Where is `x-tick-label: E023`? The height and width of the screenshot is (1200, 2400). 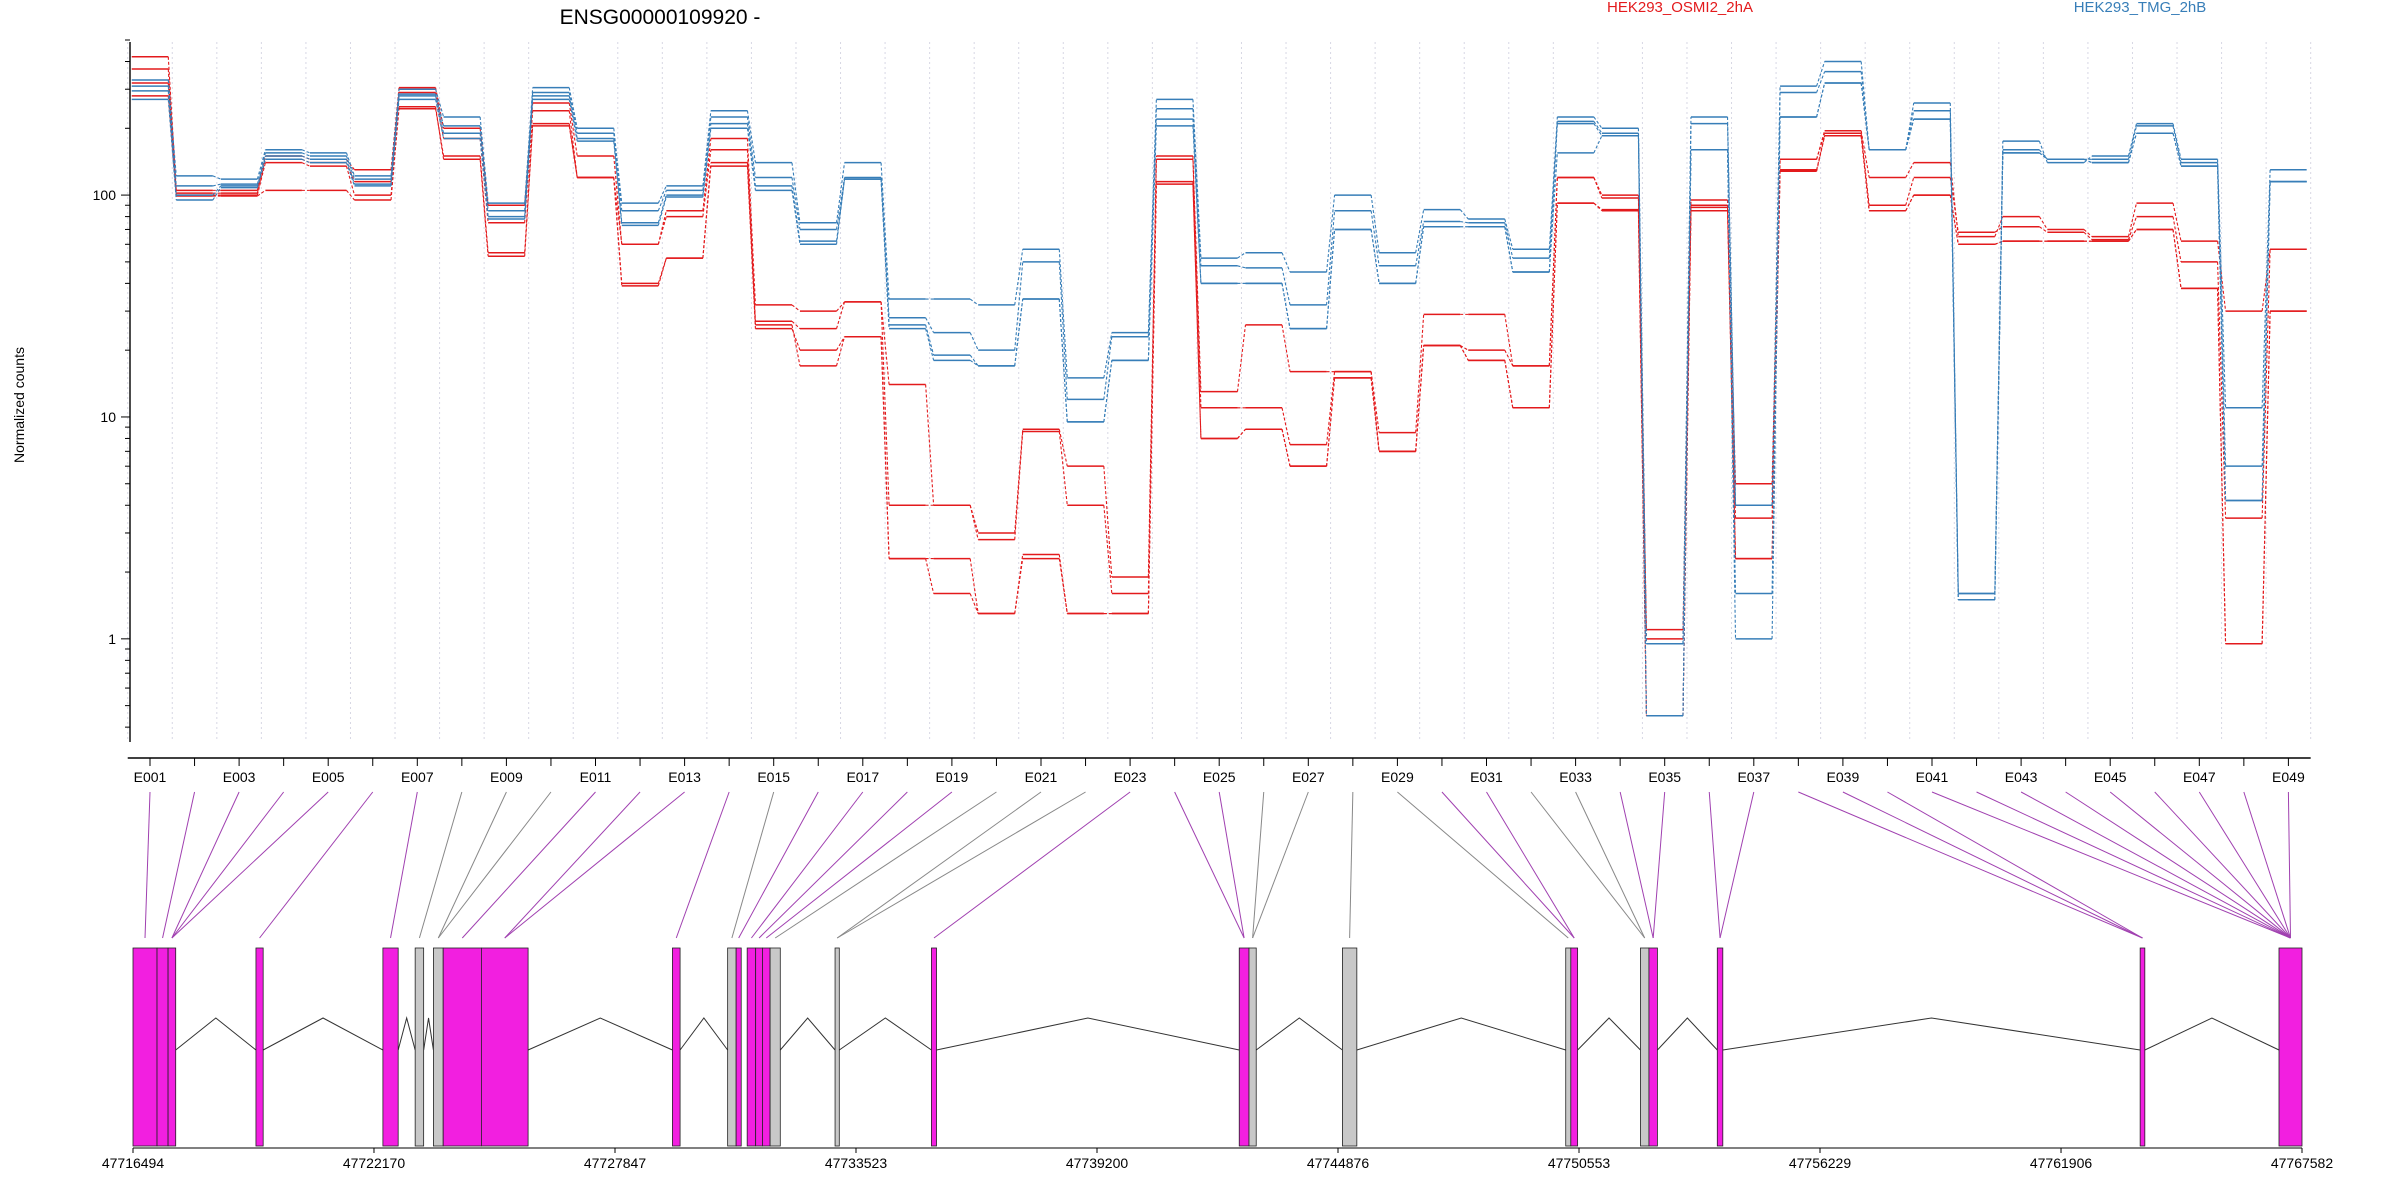 x-tick-label: E023 is located at coordinates (1130, 777).